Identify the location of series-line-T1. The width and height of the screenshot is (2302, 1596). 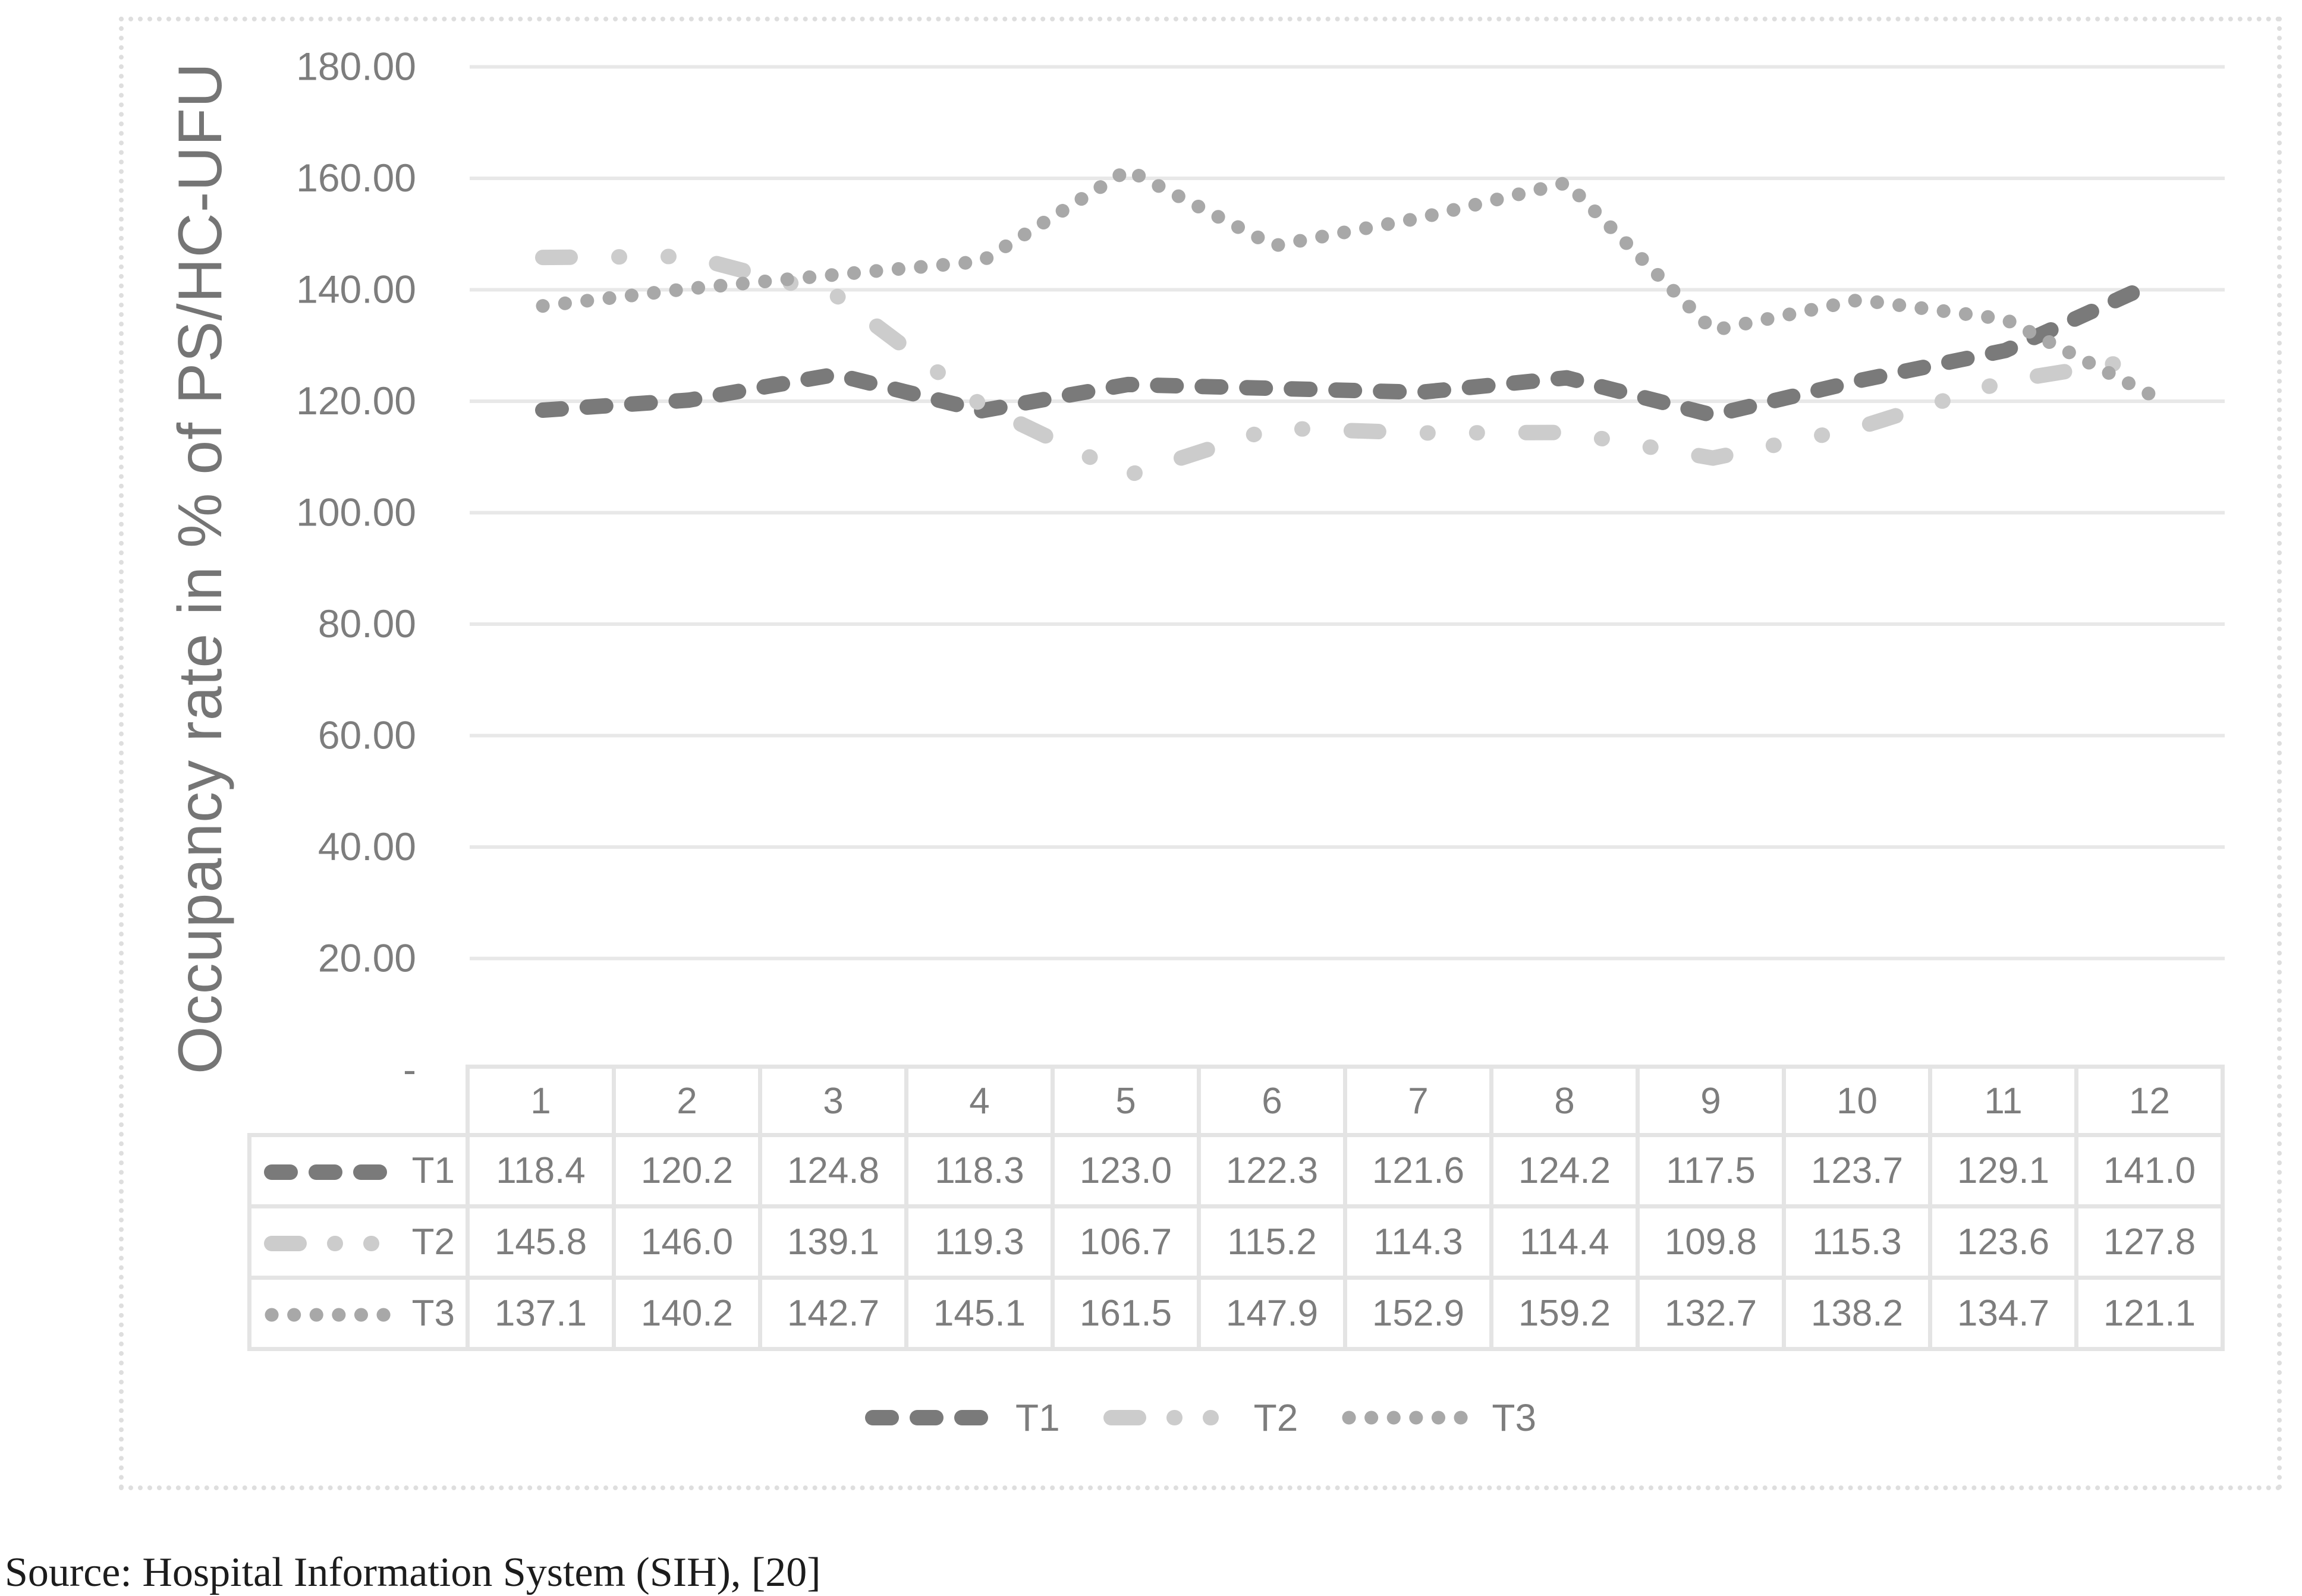
(1347, 350).